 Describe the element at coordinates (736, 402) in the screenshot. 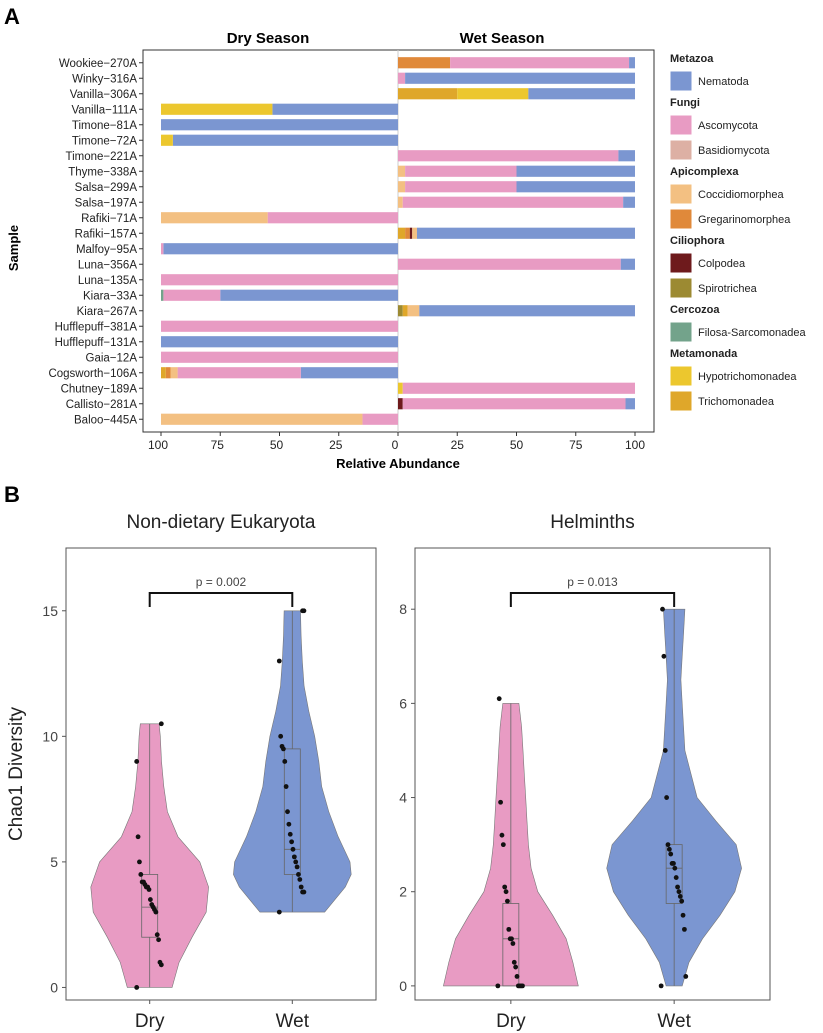

I see `legend-label: Trichomonadea` at that location.